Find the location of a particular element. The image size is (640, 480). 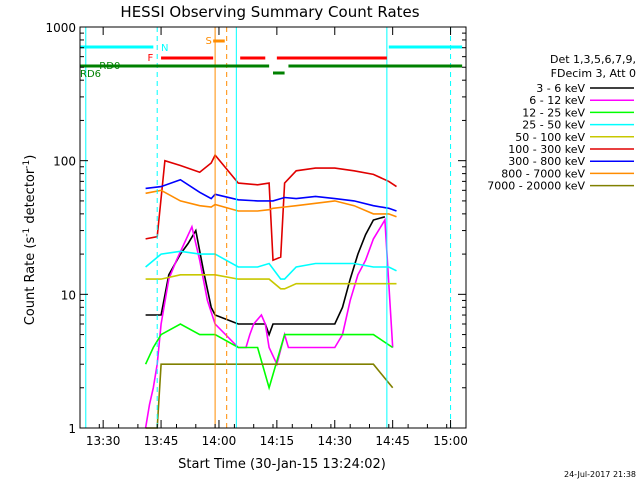

x-tick-label: 14:45 is located at coordinates (392, 441).